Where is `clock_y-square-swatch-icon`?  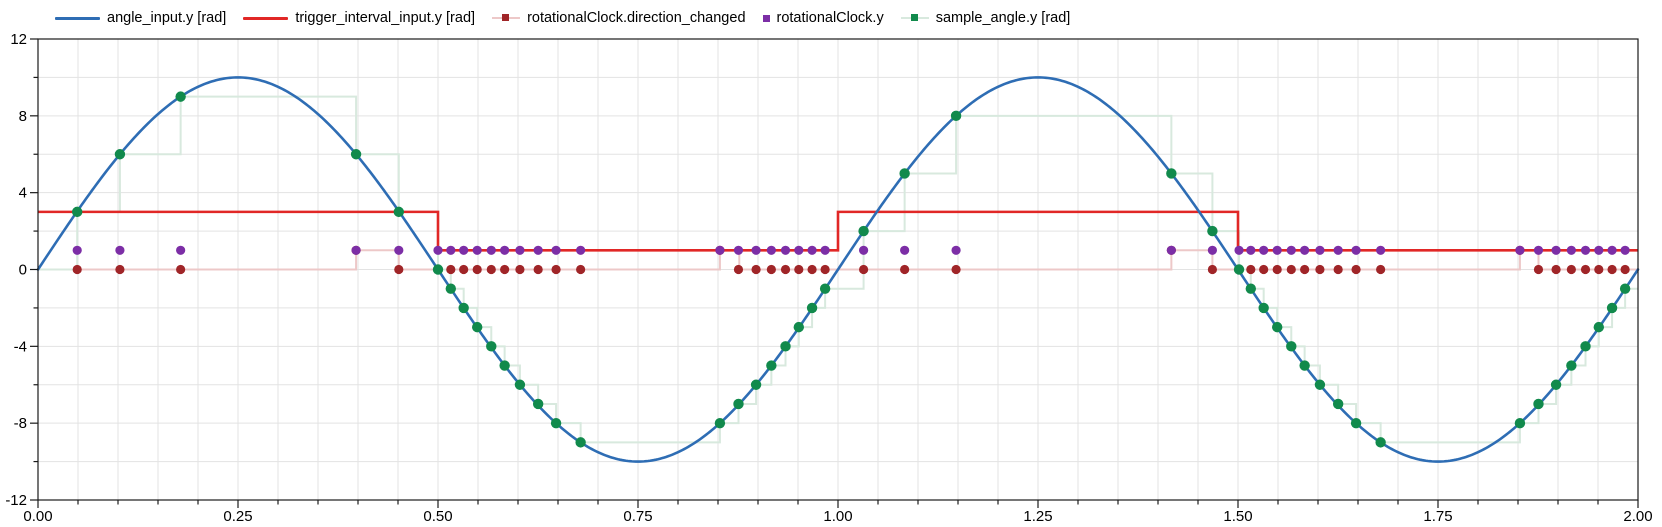 clock_y-square-swatch-icon is located at coordinates (766, 18).